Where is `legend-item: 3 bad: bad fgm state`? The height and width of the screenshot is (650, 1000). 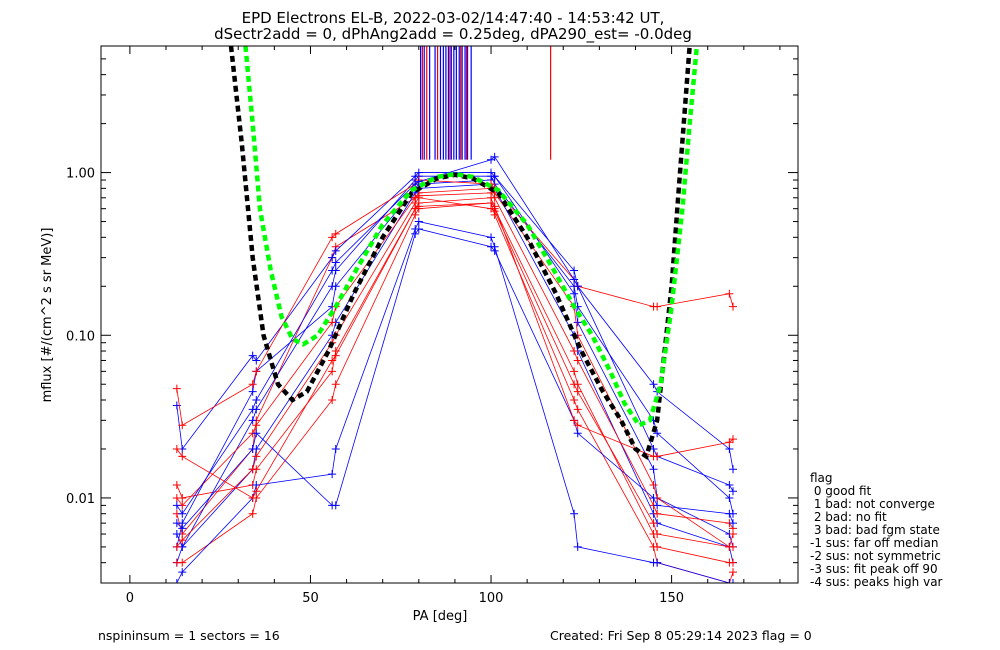 legend-item: 3 bad: bad fgm state is located at coordinates (875, 530).